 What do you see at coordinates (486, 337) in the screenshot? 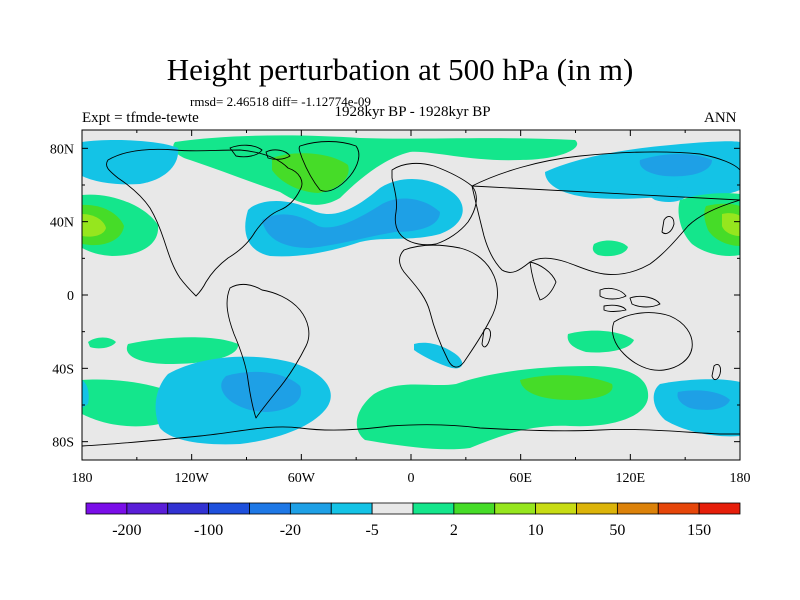
I see `coastline-madagascar` at bounding box center [486, 337].